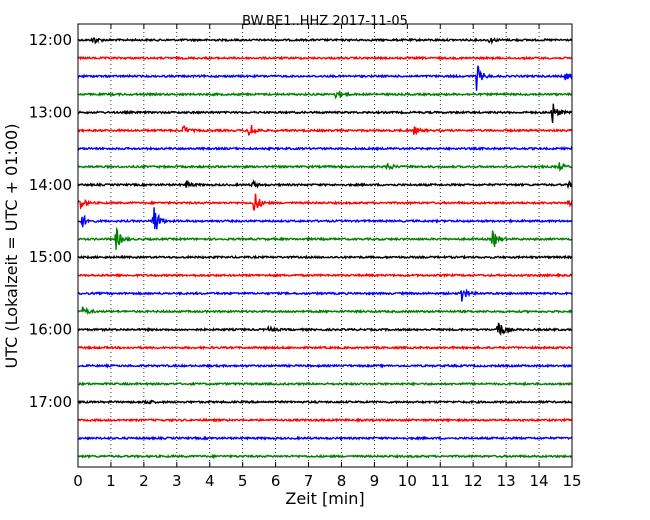 The height and width of the screenshot is (520, 650). I want to click on y-tick-label: 17:00, so click(50, 402).